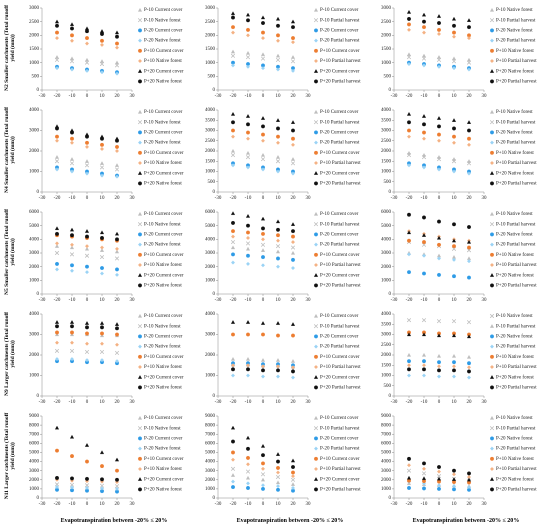 The height and width of the screenshot is (526, 550). Describe the element at coordinates (339, 133) in the screenshot. I see `legend-label: P-20 Current cover` at that location.